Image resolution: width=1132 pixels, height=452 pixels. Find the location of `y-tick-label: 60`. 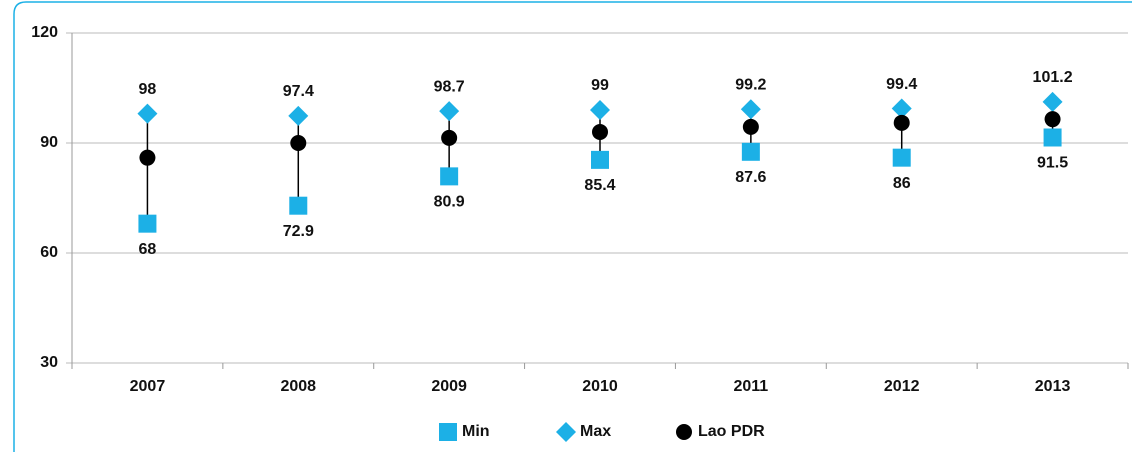

y-tick-label: 60 is located at coordinates (49, 252).